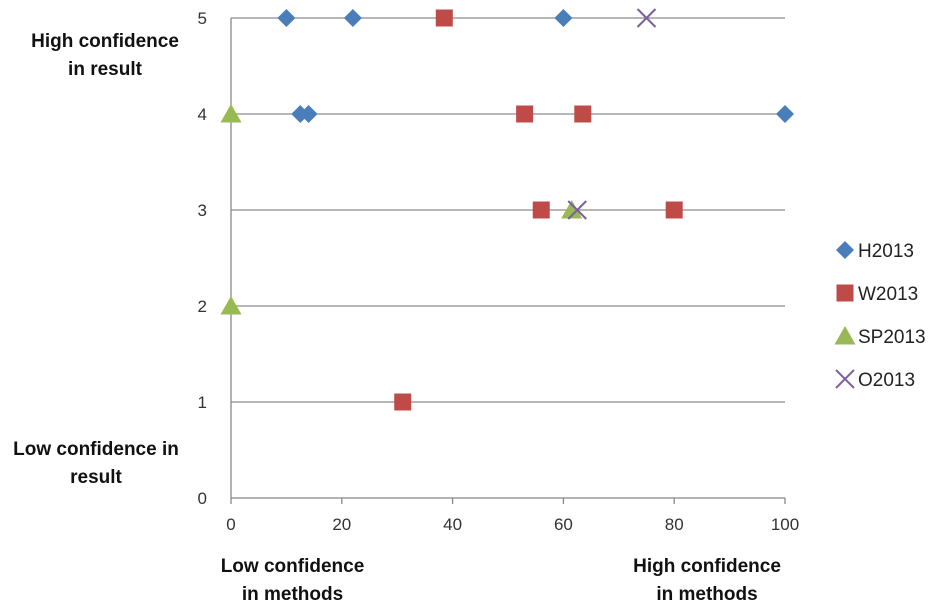 The height and width of the screenshot is (609, 937). I want to click on y-low-line-2: result, so click(96, 477).